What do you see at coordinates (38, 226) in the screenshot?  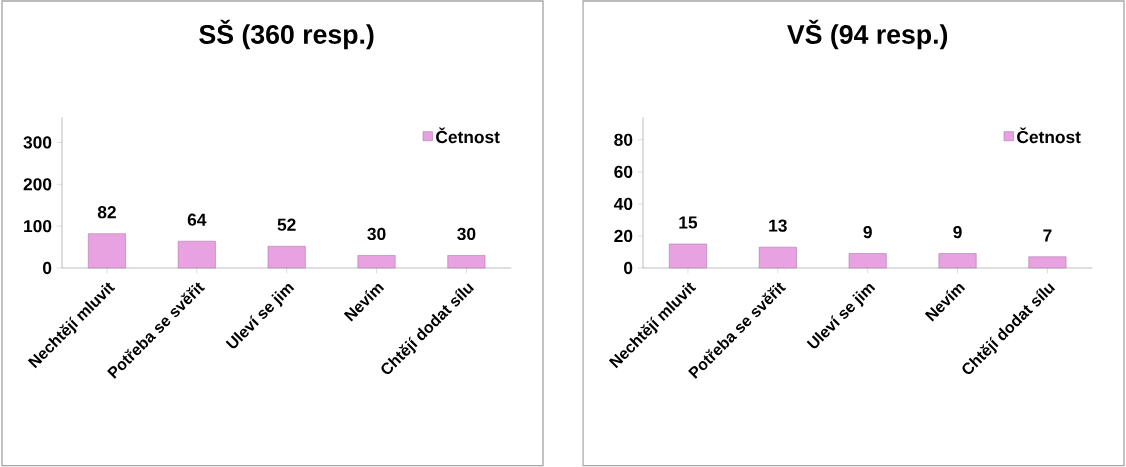 I see `y-tick-label: 100` at bounding box center [38, 226].